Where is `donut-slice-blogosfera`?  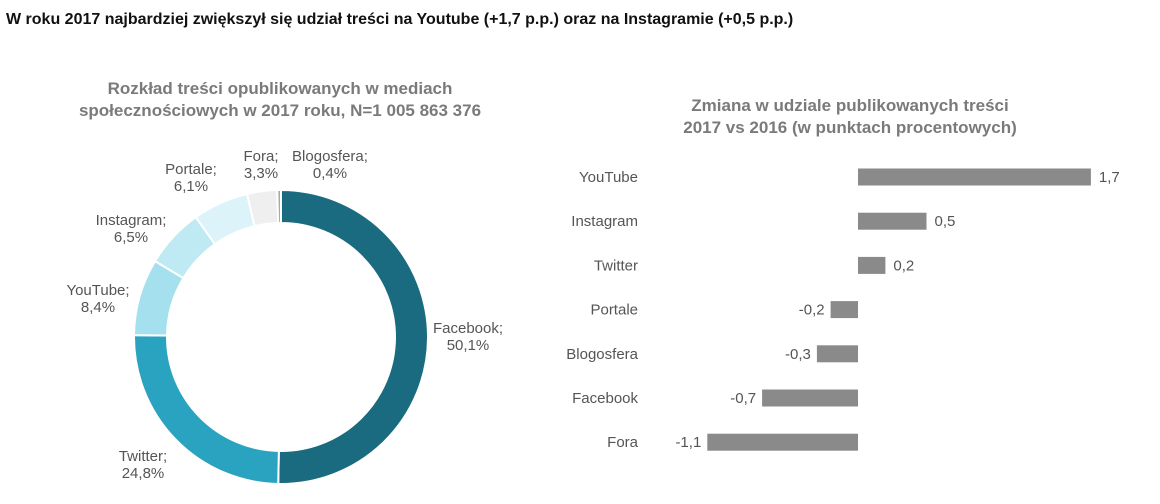 donut-slice-blogosfera is located at coordinates (279, 206).